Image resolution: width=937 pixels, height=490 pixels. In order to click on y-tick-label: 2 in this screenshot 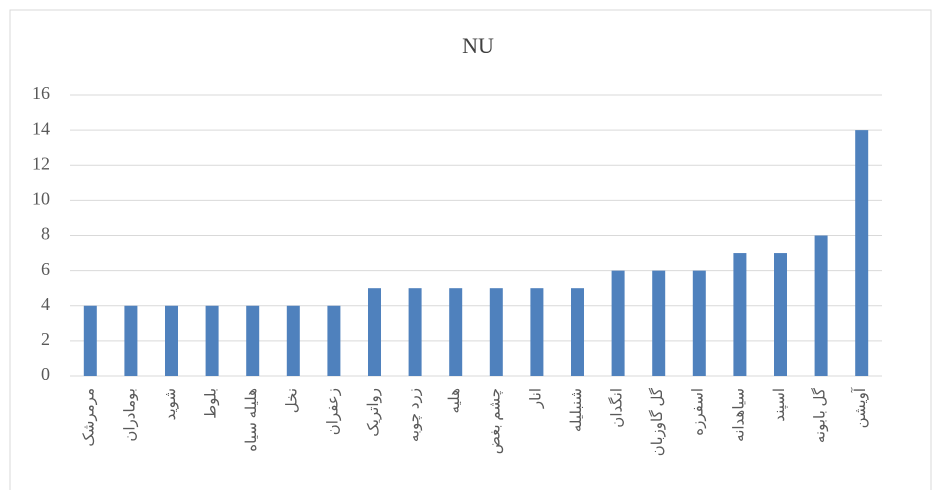, I will do `click(45, 339)`.